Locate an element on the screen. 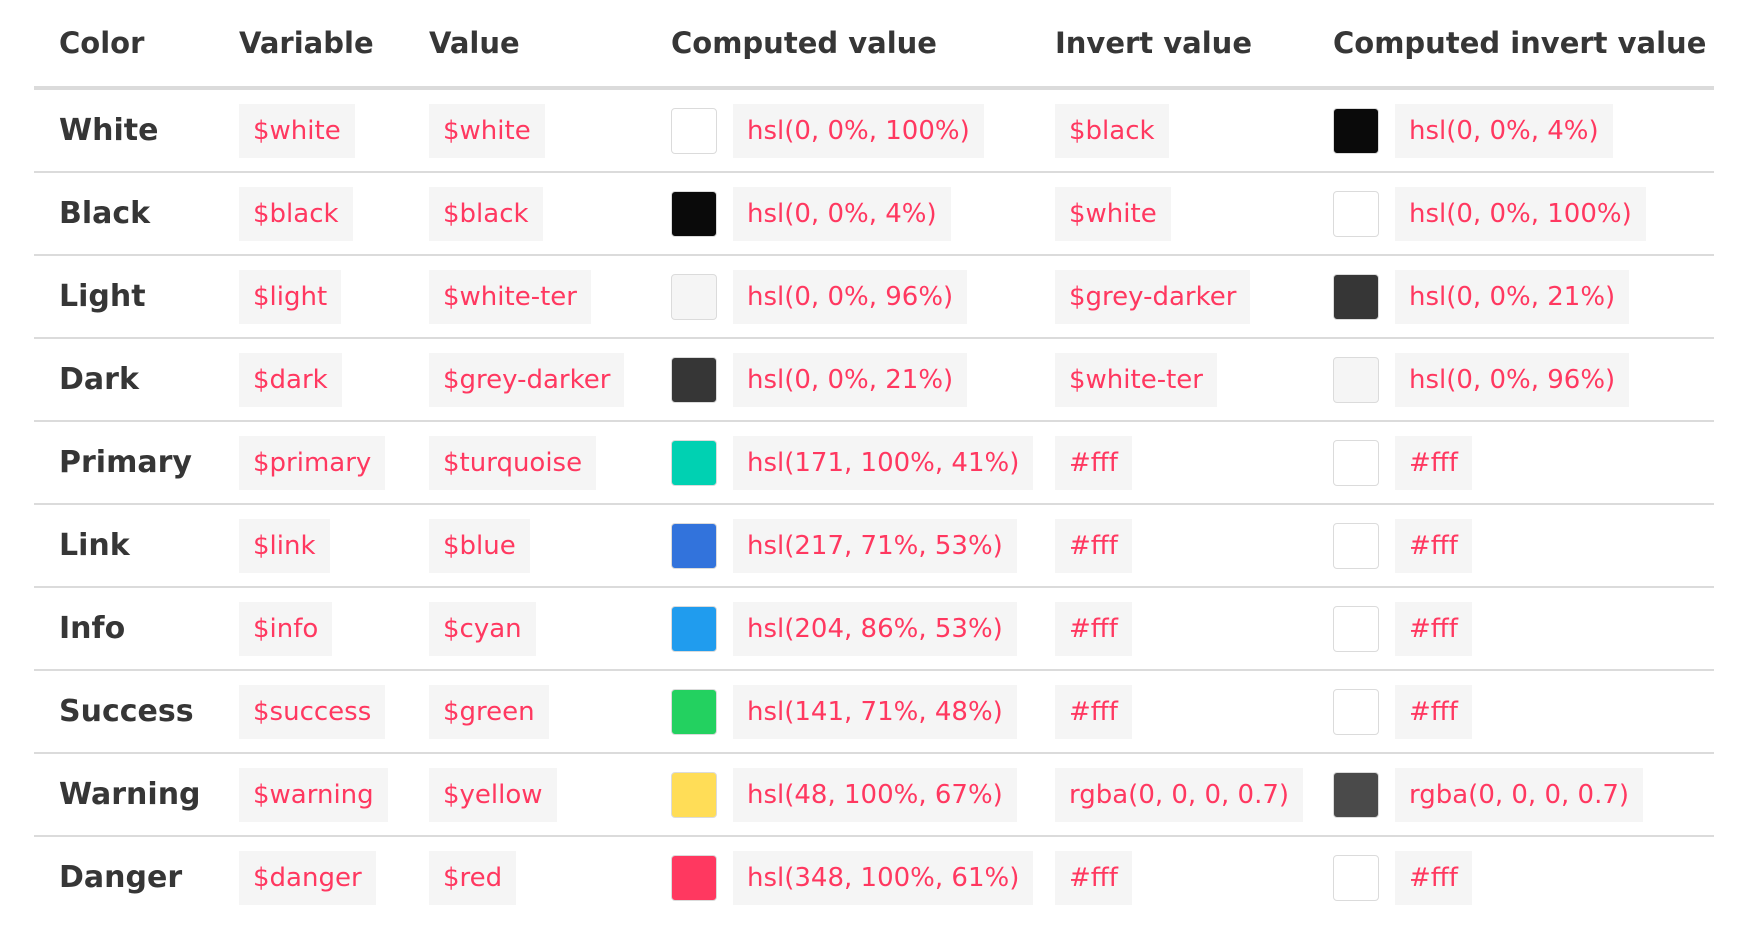  computed-invert-value-cell: hsl(0, 0%, 100%) is located at coordinates (1511, 214).